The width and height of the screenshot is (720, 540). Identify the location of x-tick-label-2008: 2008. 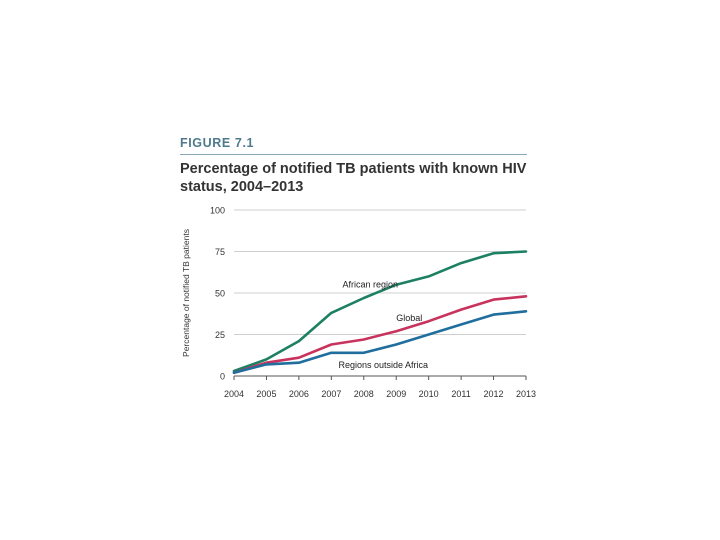
(364, 394).